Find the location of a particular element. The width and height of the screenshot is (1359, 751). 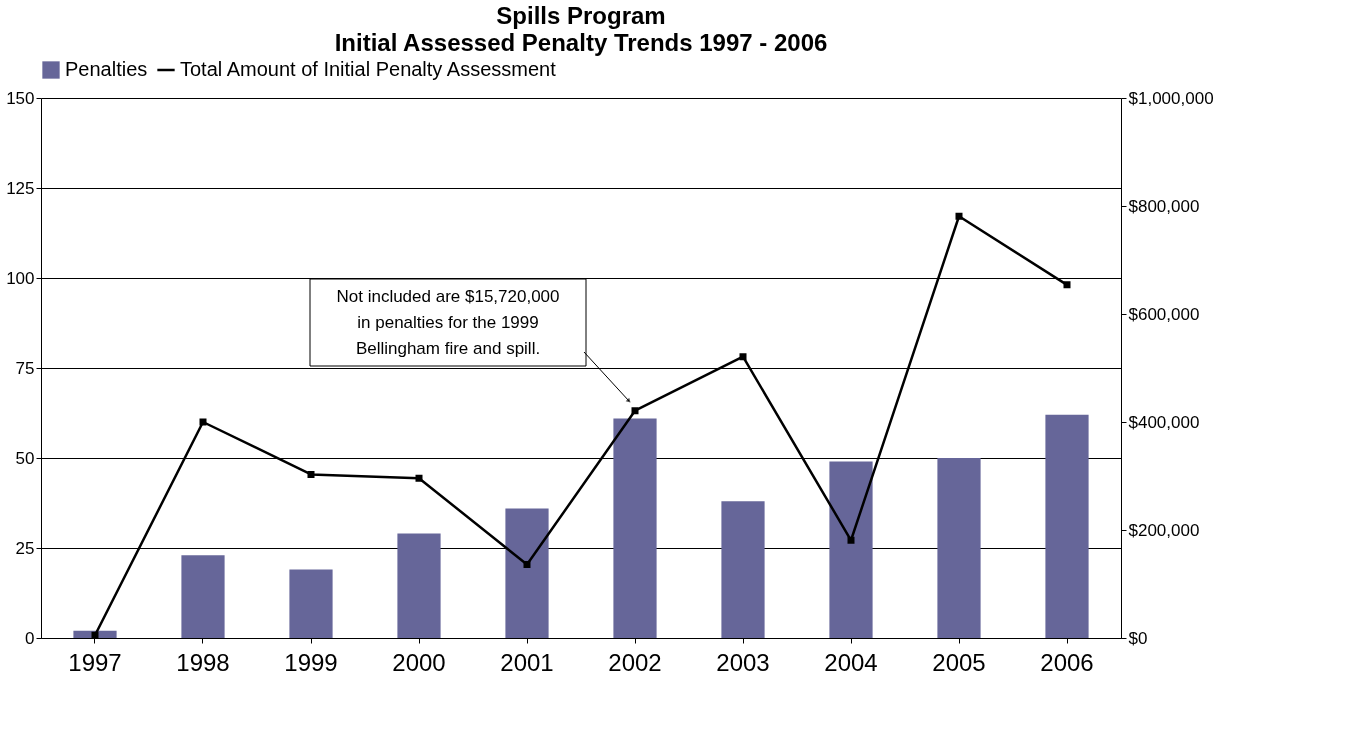

y2-tick-label: $400,000 is located at coordinates (1164, 422).